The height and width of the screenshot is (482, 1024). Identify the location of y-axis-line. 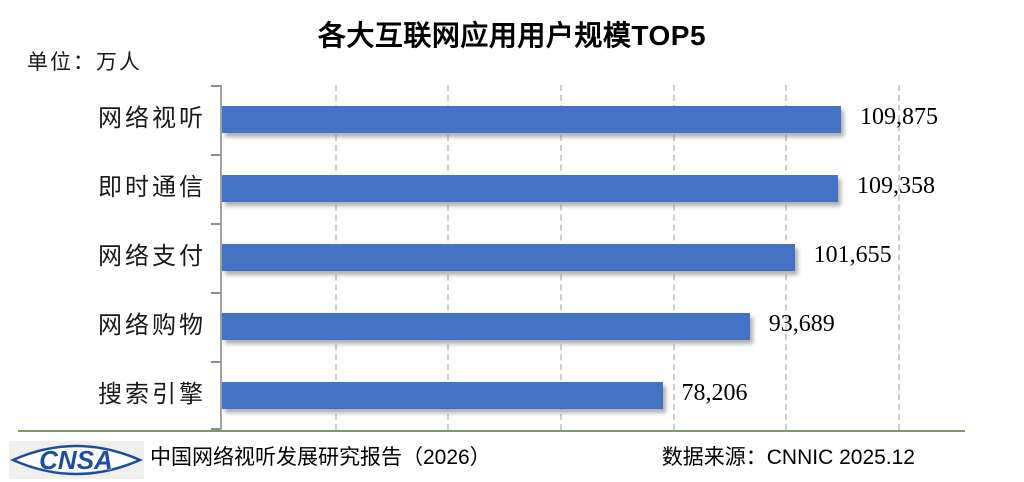
(216, 258).